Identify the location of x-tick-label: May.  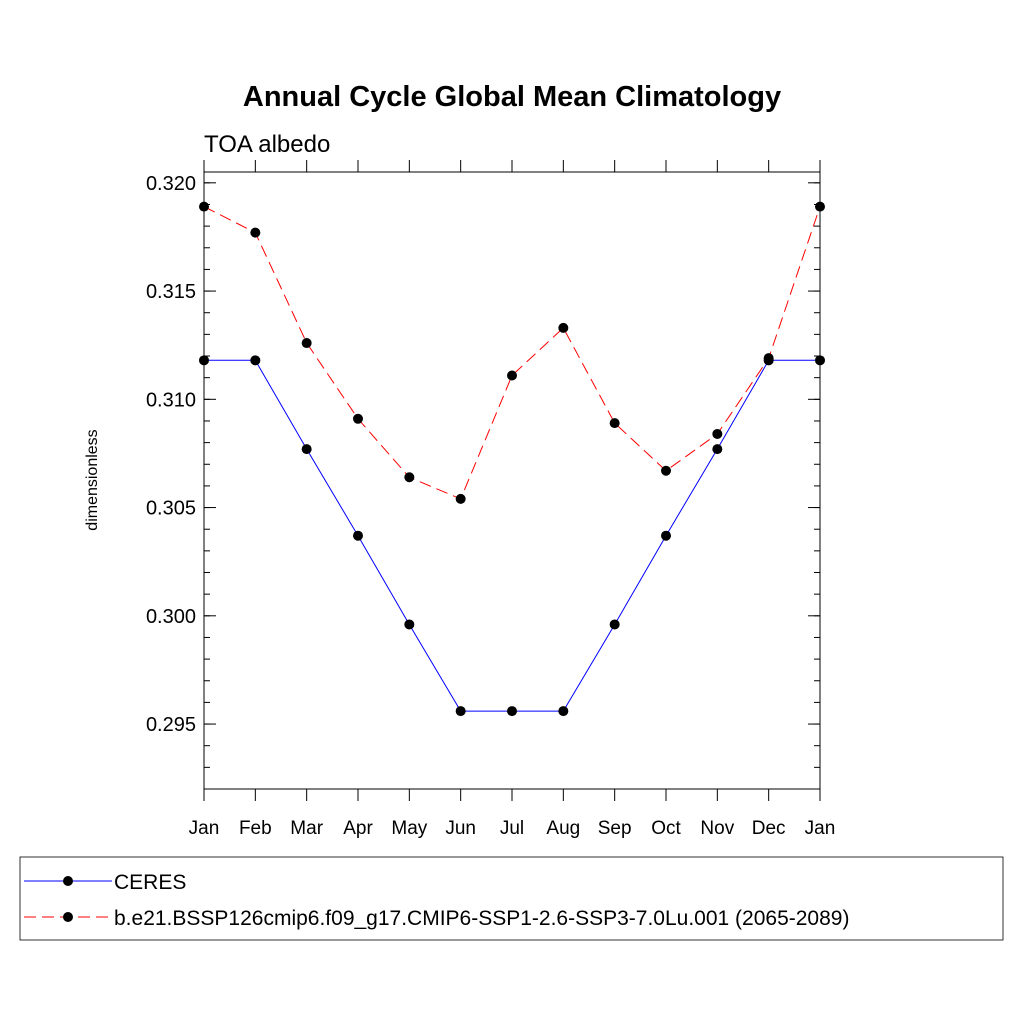
(409, 828).